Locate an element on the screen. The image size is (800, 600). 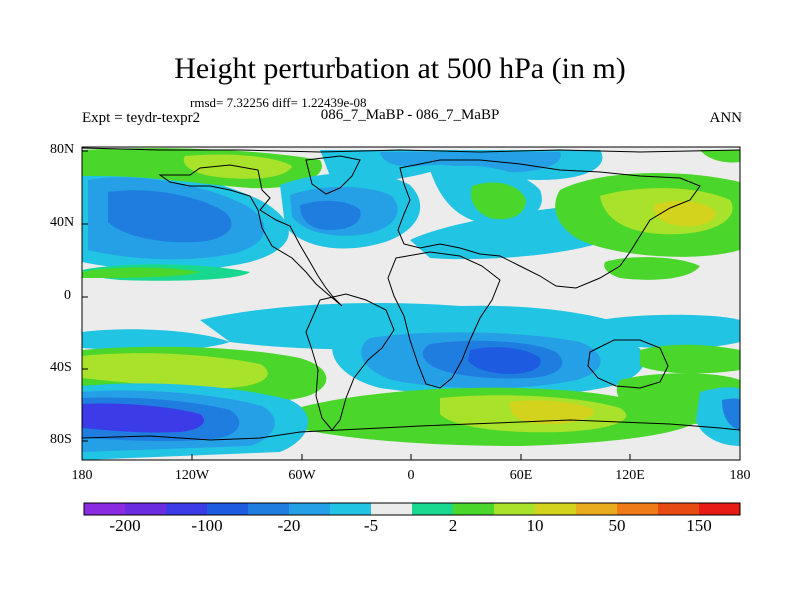
contour-sh-right-green is located at coordinates (690, 359).